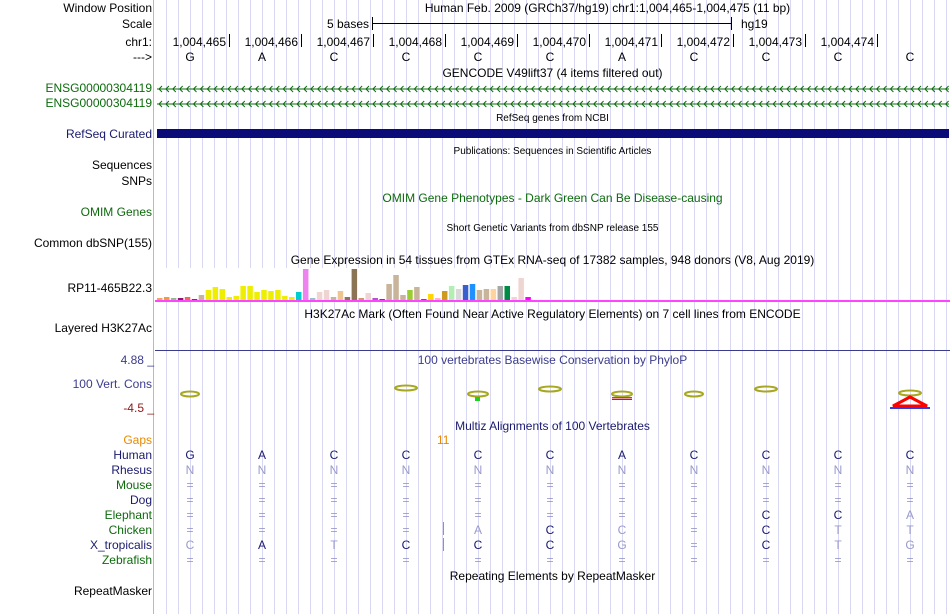  I want to click on gap-marker-chicken, so click(443, 528).